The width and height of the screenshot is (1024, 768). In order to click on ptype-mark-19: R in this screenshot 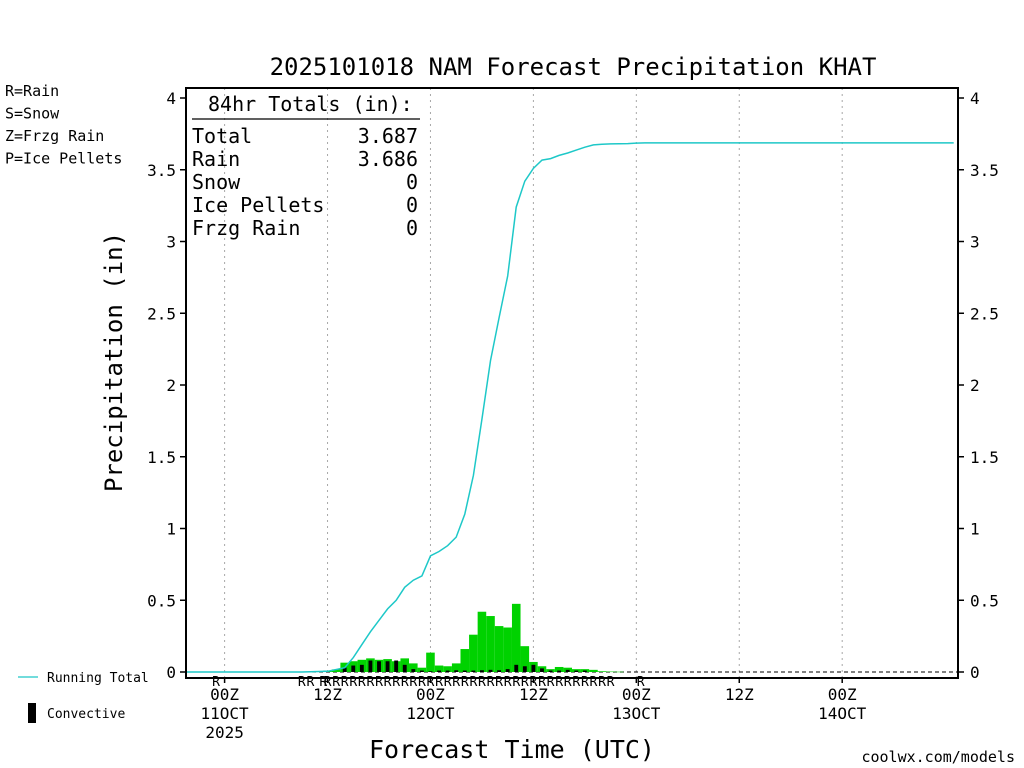, I will do `click(456, 682)`.